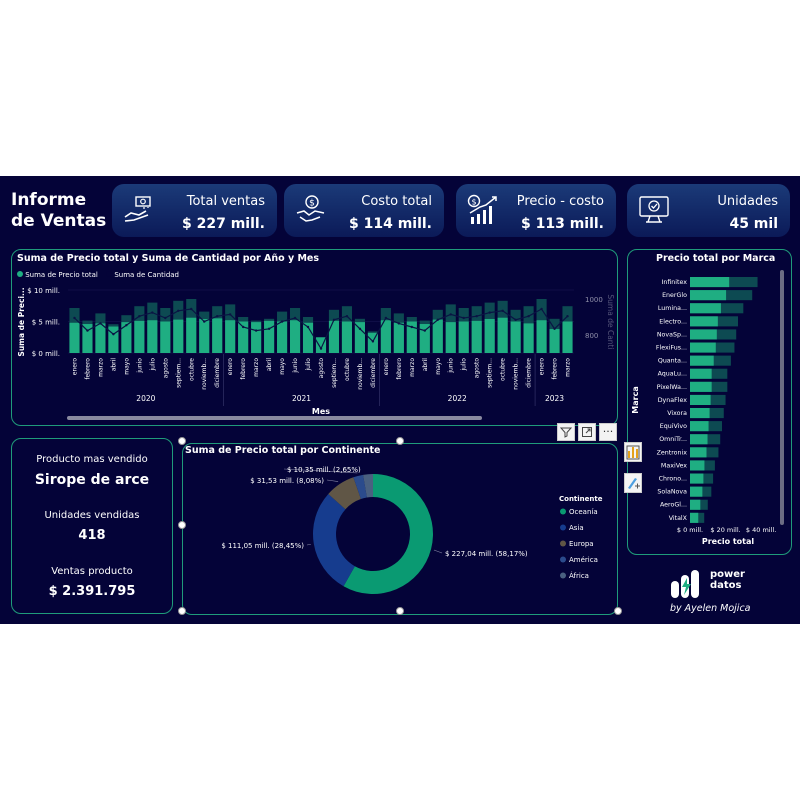 The width and height of the screenshot is (800, 800). I want to click on brand-scrollbar, so click(782, 397).